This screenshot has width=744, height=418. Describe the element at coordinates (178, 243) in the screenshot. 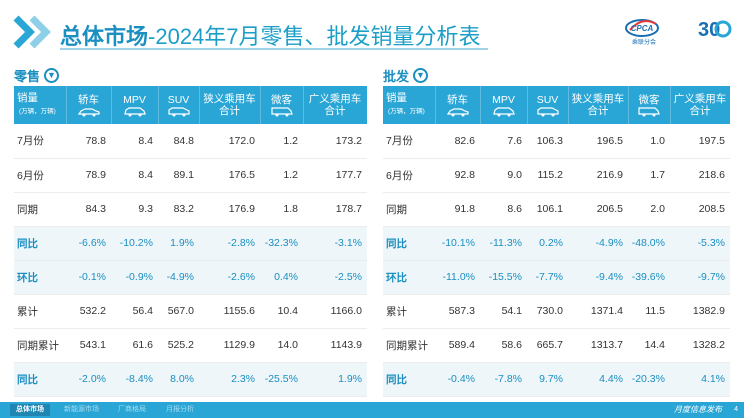

I see `table-cell: 1.9%` at that location.